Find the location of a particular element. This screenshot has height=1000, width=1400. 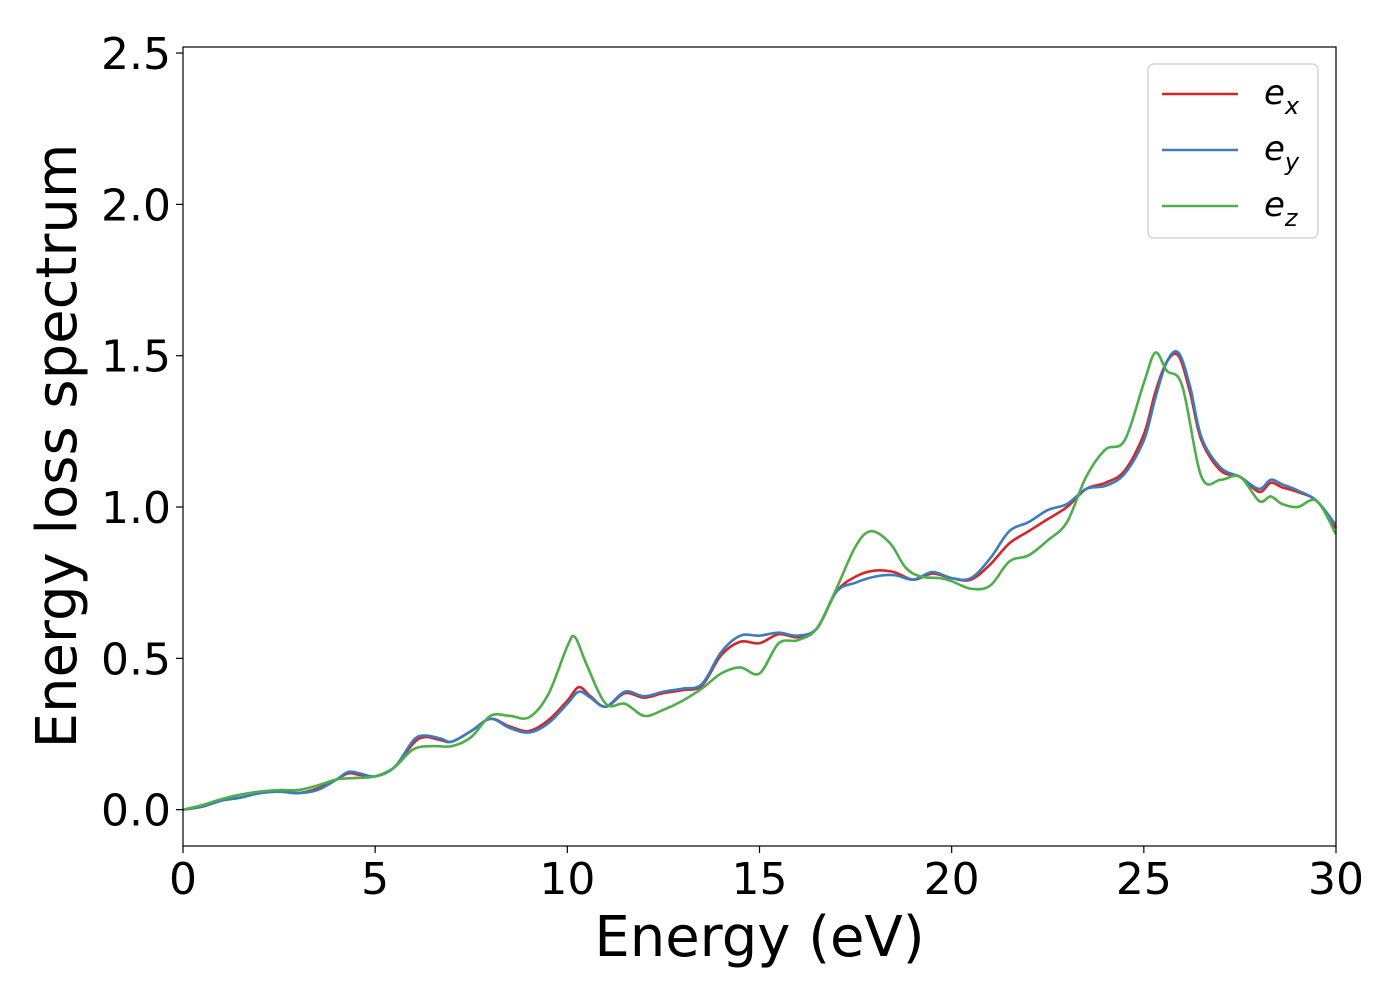

x-tick-label: 25 is located at coordinates (1144, 879).